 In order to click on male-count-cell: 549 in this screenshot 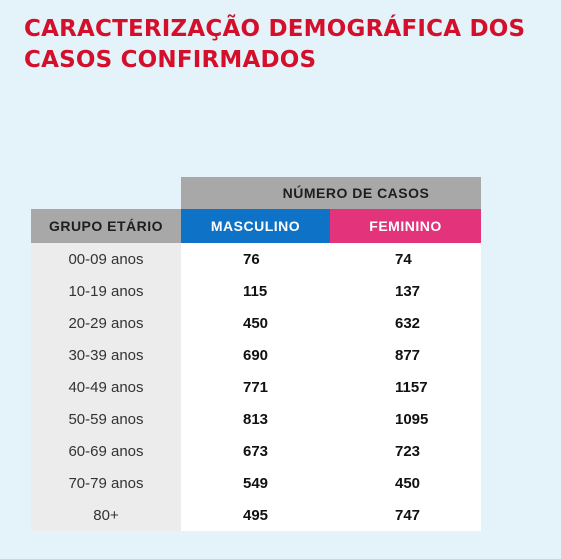, I will do `click(255, 483)`.